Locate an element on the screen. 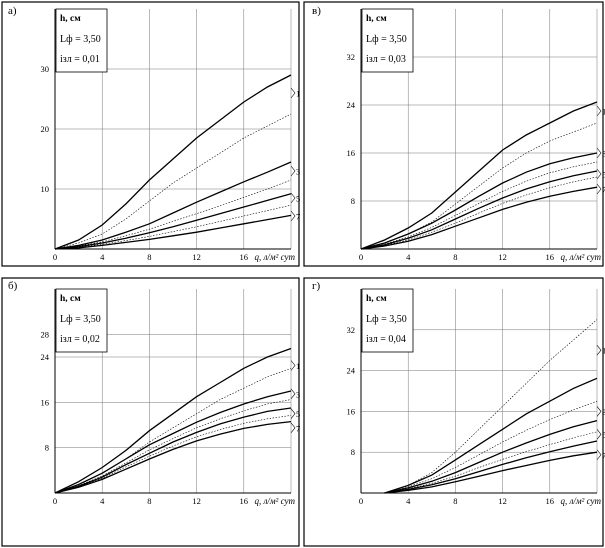 The height and width of the screenshot is (548, 605). panel-label: г) is located at coordinates (316, 286).